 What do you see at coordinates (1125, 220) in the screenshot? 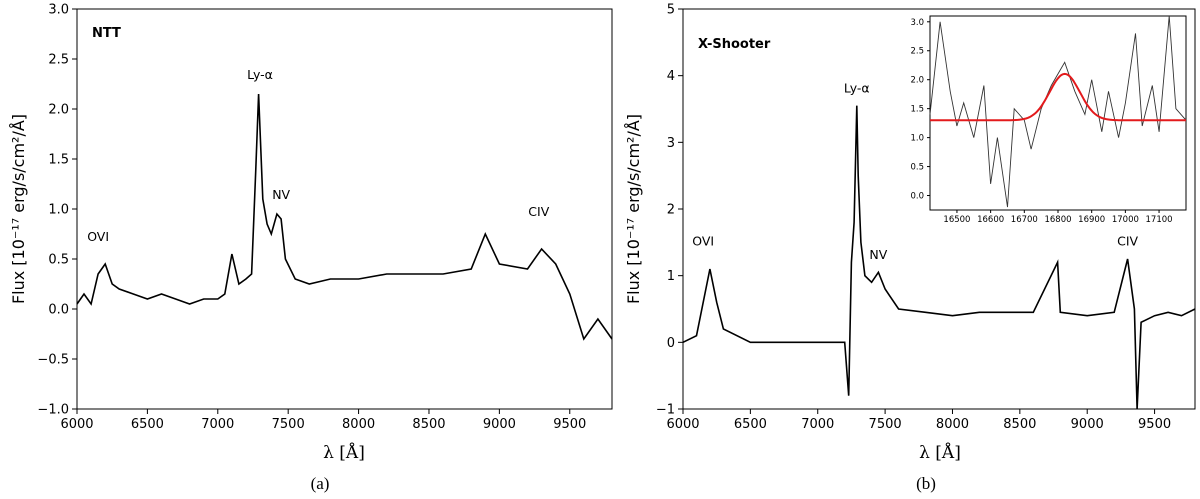
I see `inset-x-tick-label: 17000` at bounding box center [1125, 220].